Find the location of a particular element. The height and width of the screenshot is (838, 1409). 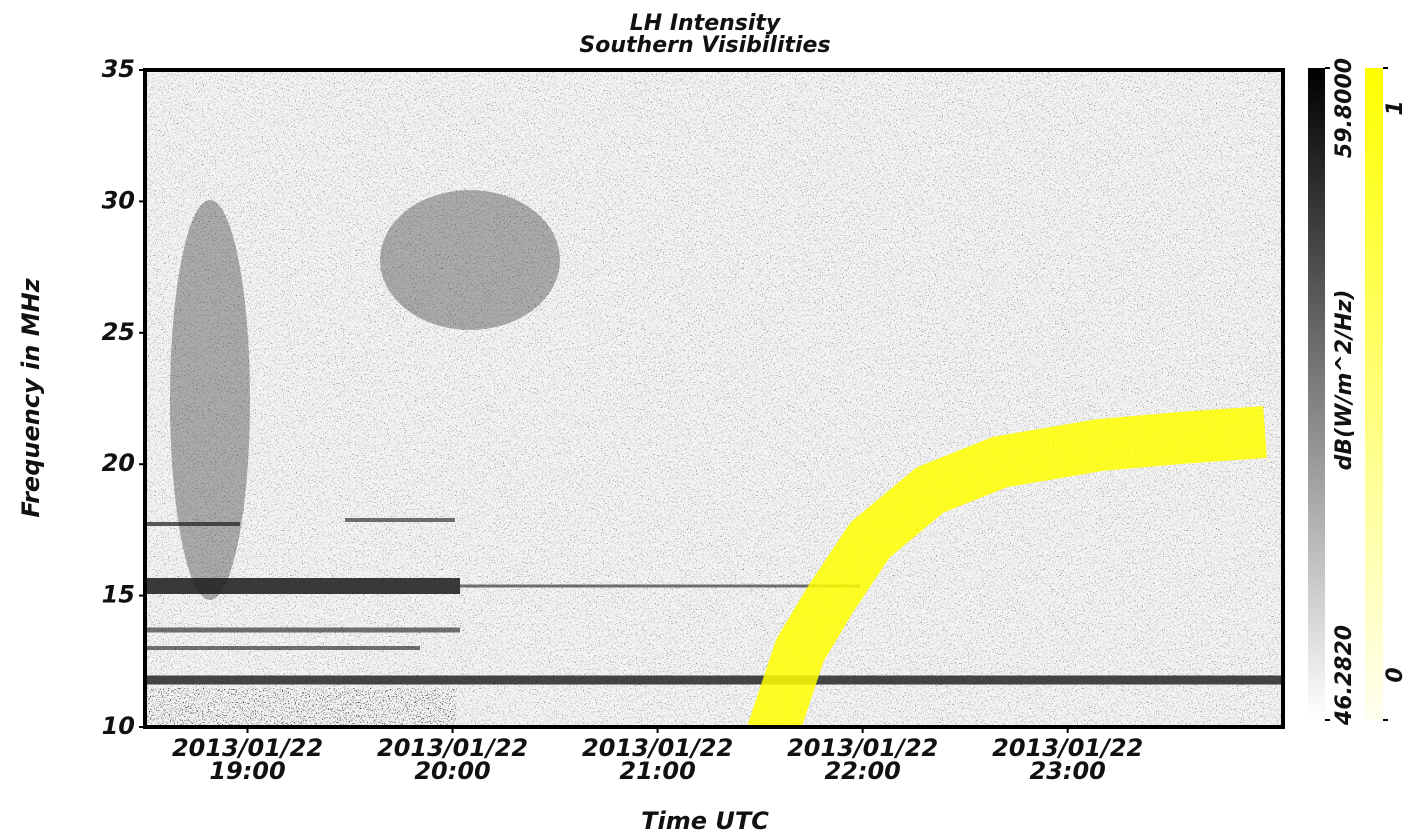

noise-texture is located at coordinates (301, 707).